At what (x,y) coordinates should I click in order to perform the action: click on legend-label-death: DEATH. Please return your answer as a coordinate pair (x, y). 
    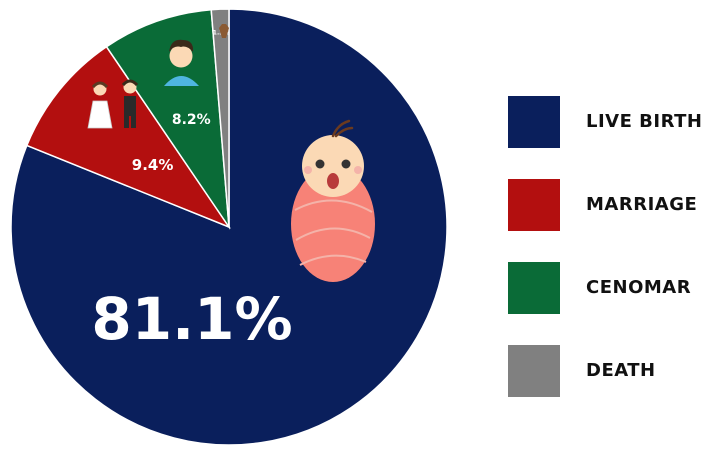
    Looking at the image, I should click on (621, 370).